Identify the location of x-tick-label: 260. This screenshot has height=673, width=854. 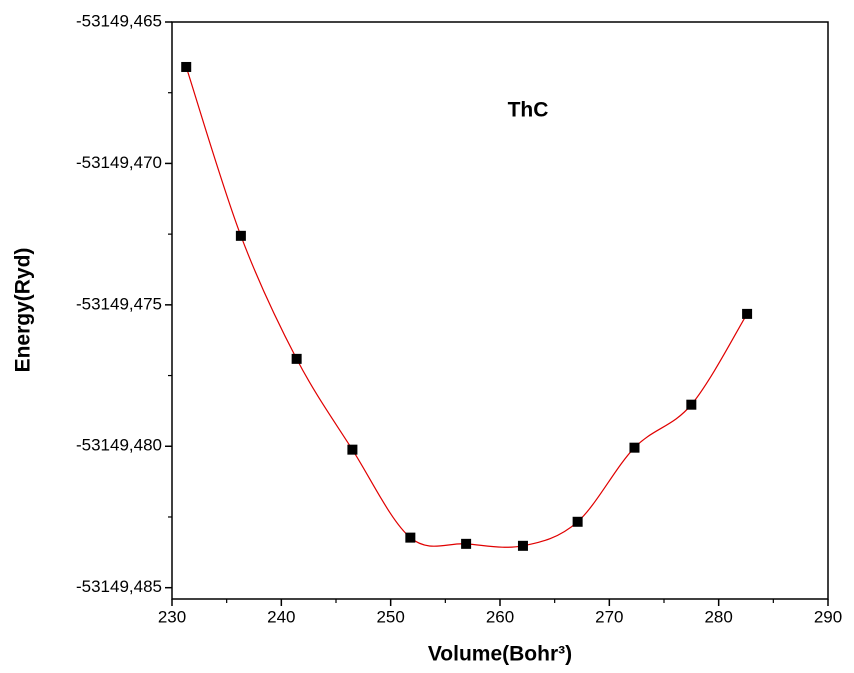
(500, 616).